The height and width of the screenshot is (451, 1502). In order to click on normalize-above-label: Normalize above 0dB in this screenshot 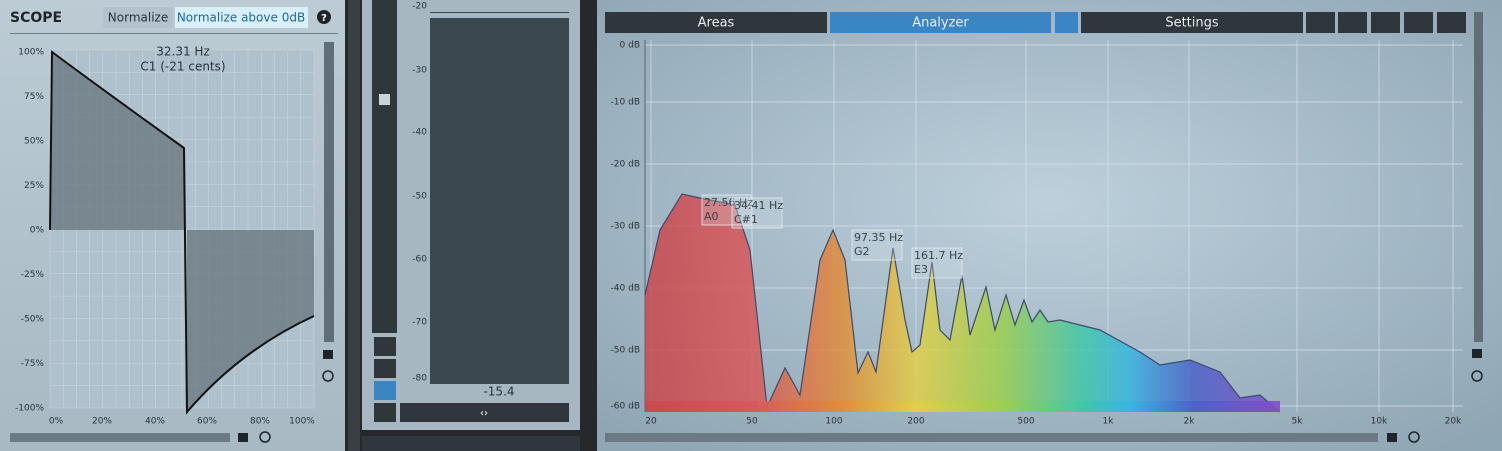, I will do `click(241, 18)`.